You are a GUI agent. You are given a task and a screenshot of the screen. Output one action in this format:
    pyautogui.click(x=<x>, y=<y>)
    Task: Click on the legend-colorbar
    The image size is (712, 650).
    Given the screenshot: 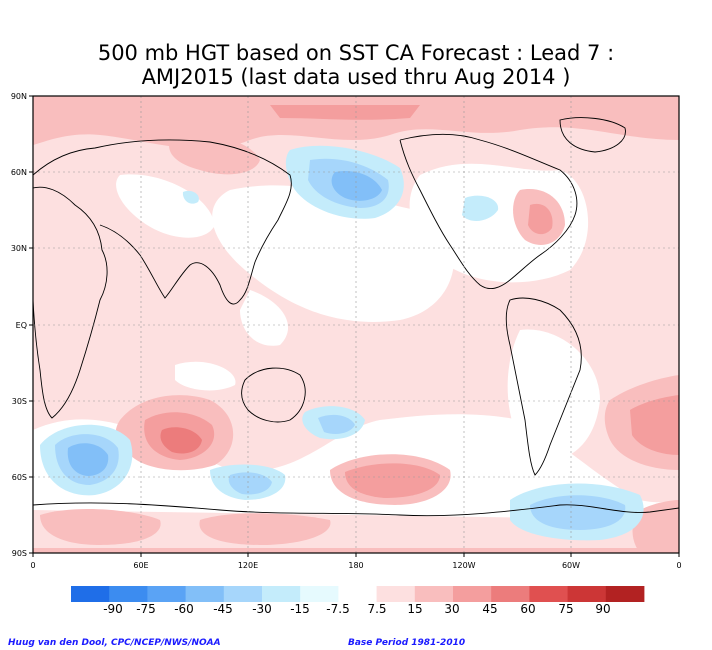 What is the action you would take?
    pyautogui.click(x=358, y=594)
    